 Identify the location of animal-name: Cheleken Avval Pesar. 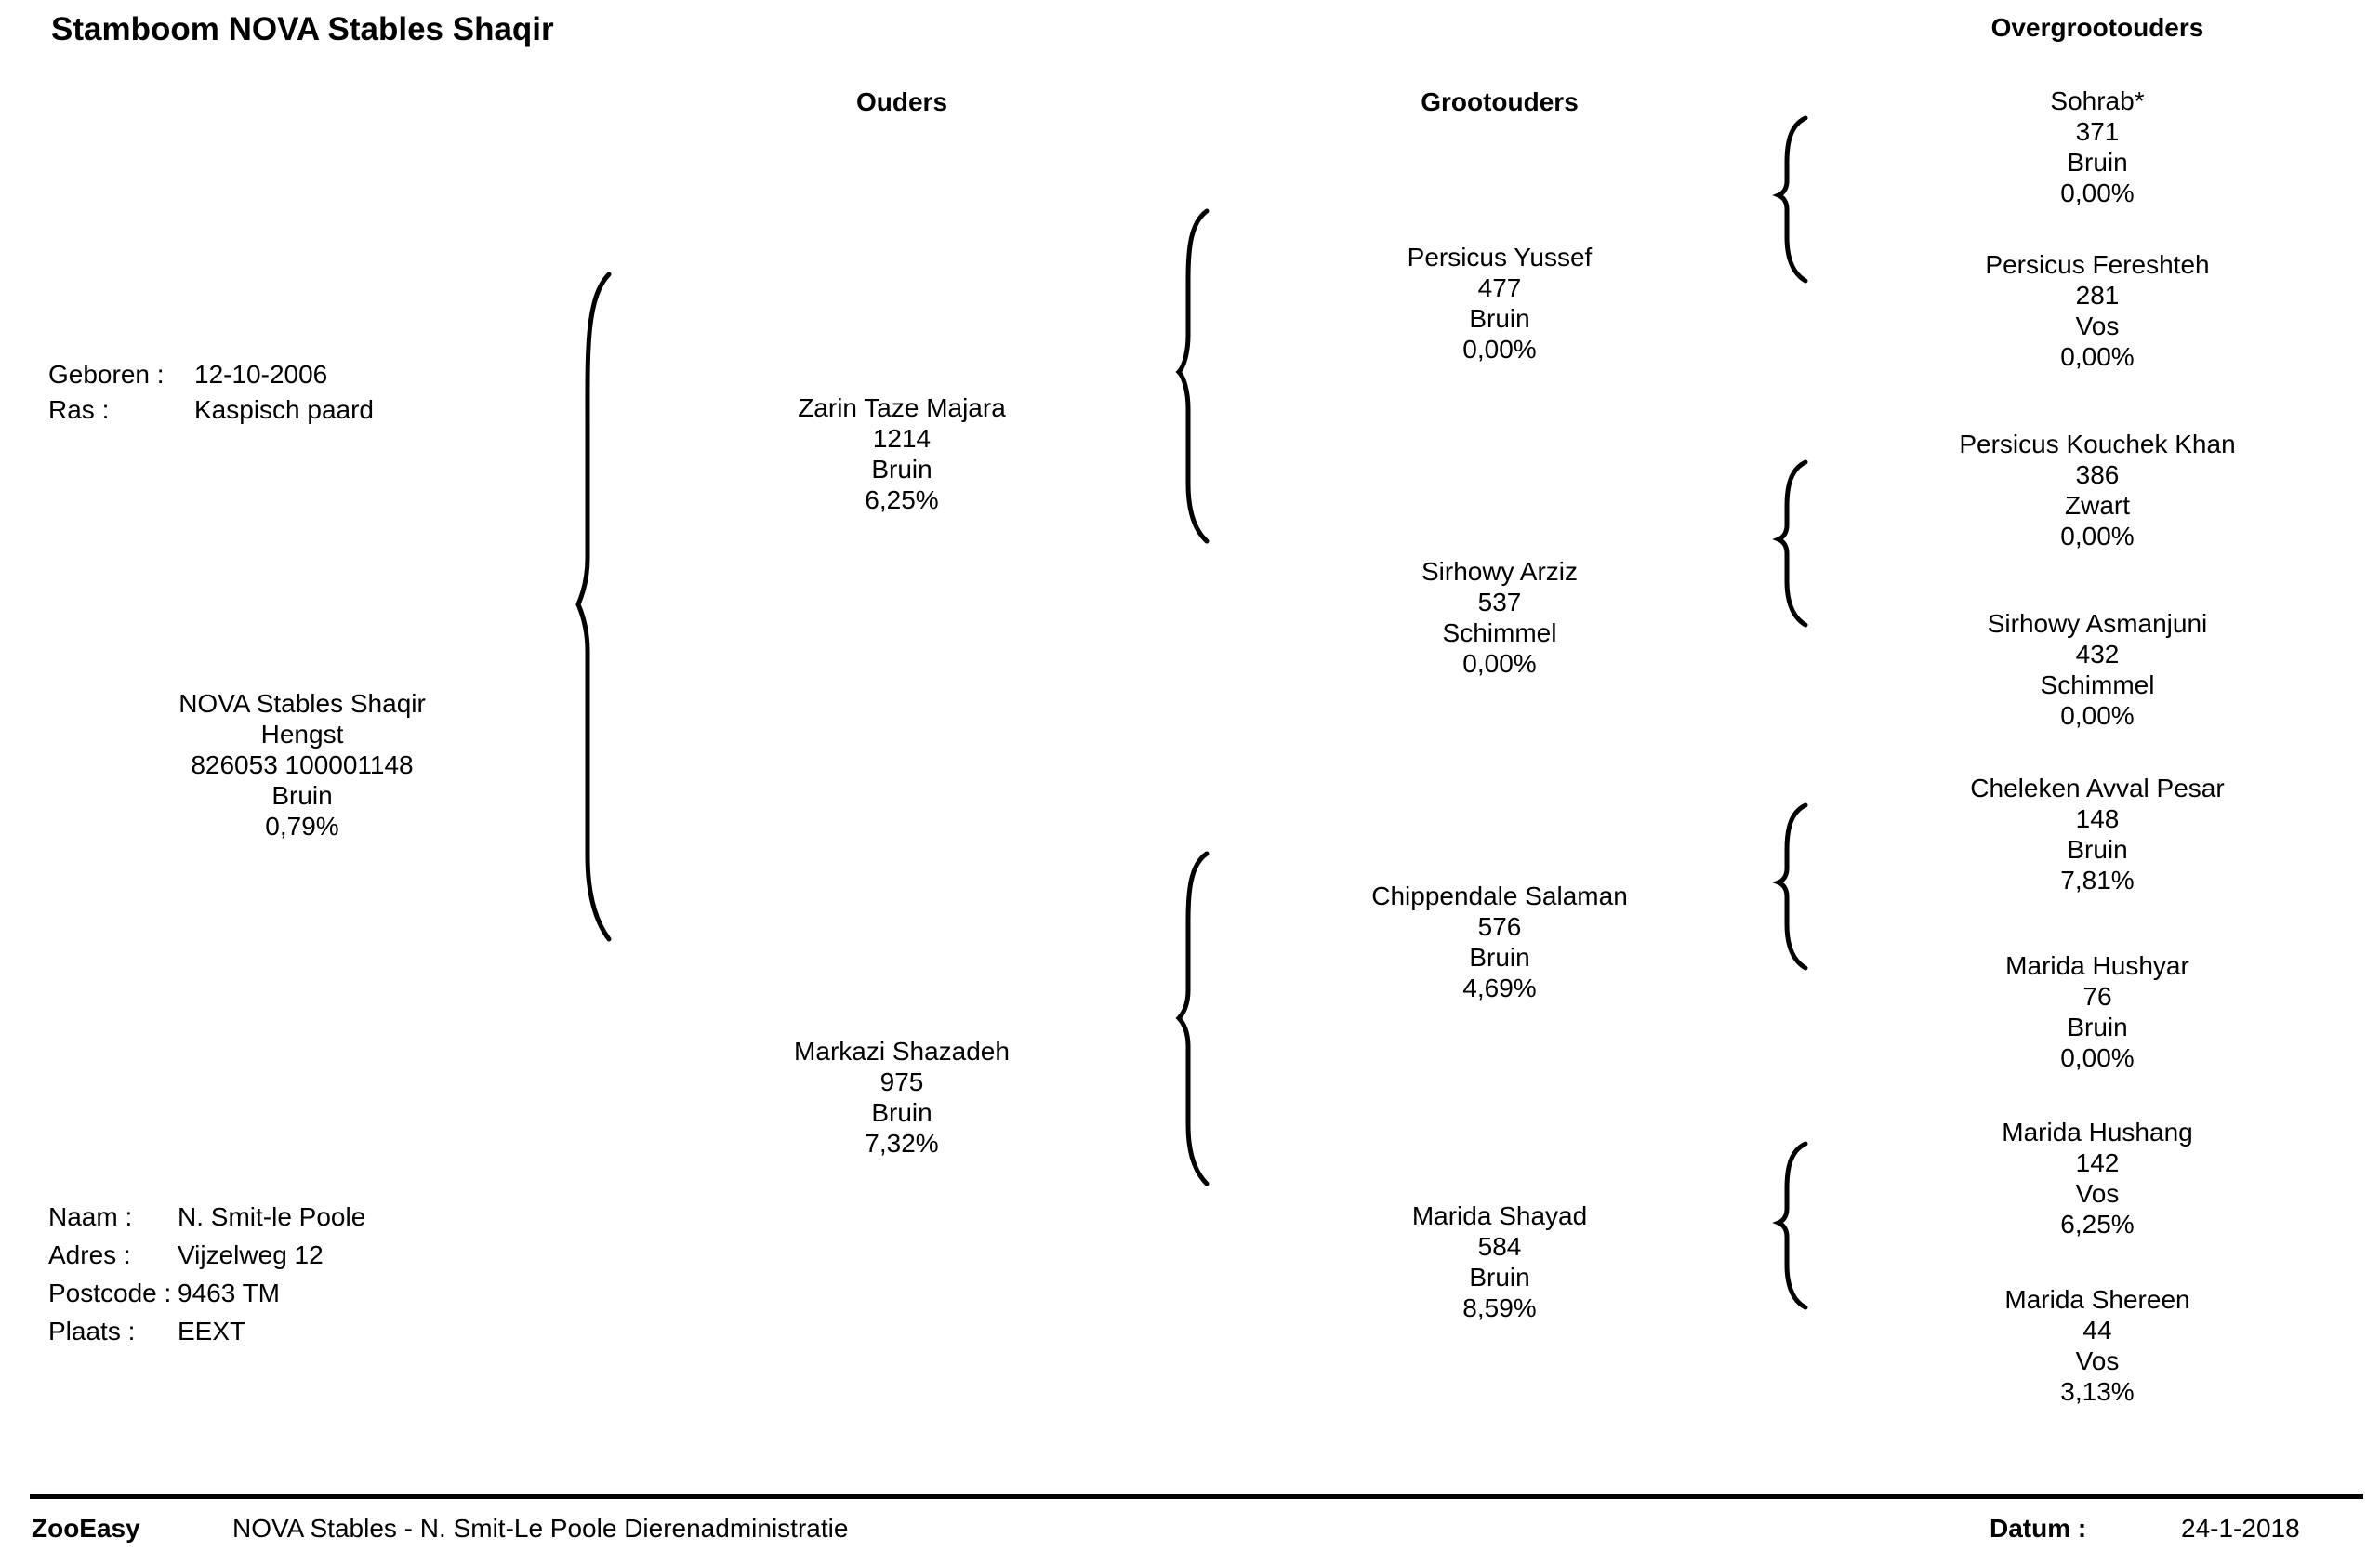
(2097, 788).